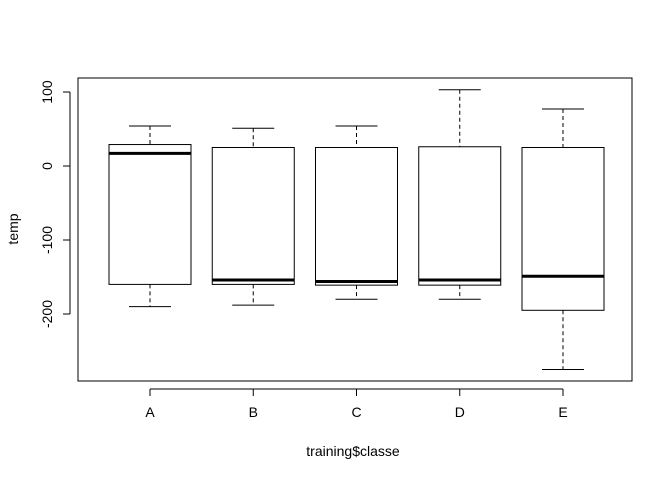 This screenshot has height=480, width=672. I want to click on x-tick-label: D, so click(460, 412).